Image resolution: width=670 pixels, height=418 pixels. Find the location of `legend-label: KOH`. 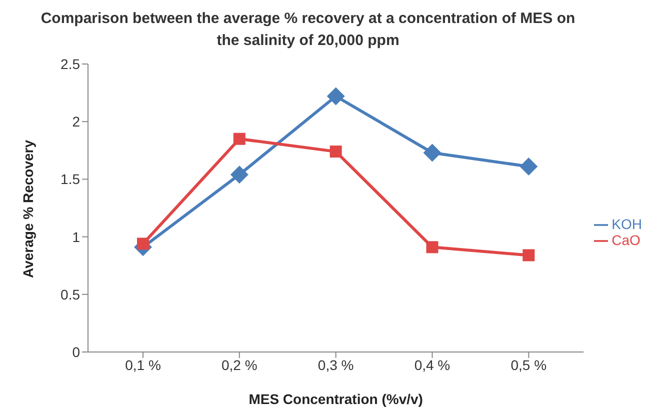

legend-label: KOH is located at coordinates (627, 224).